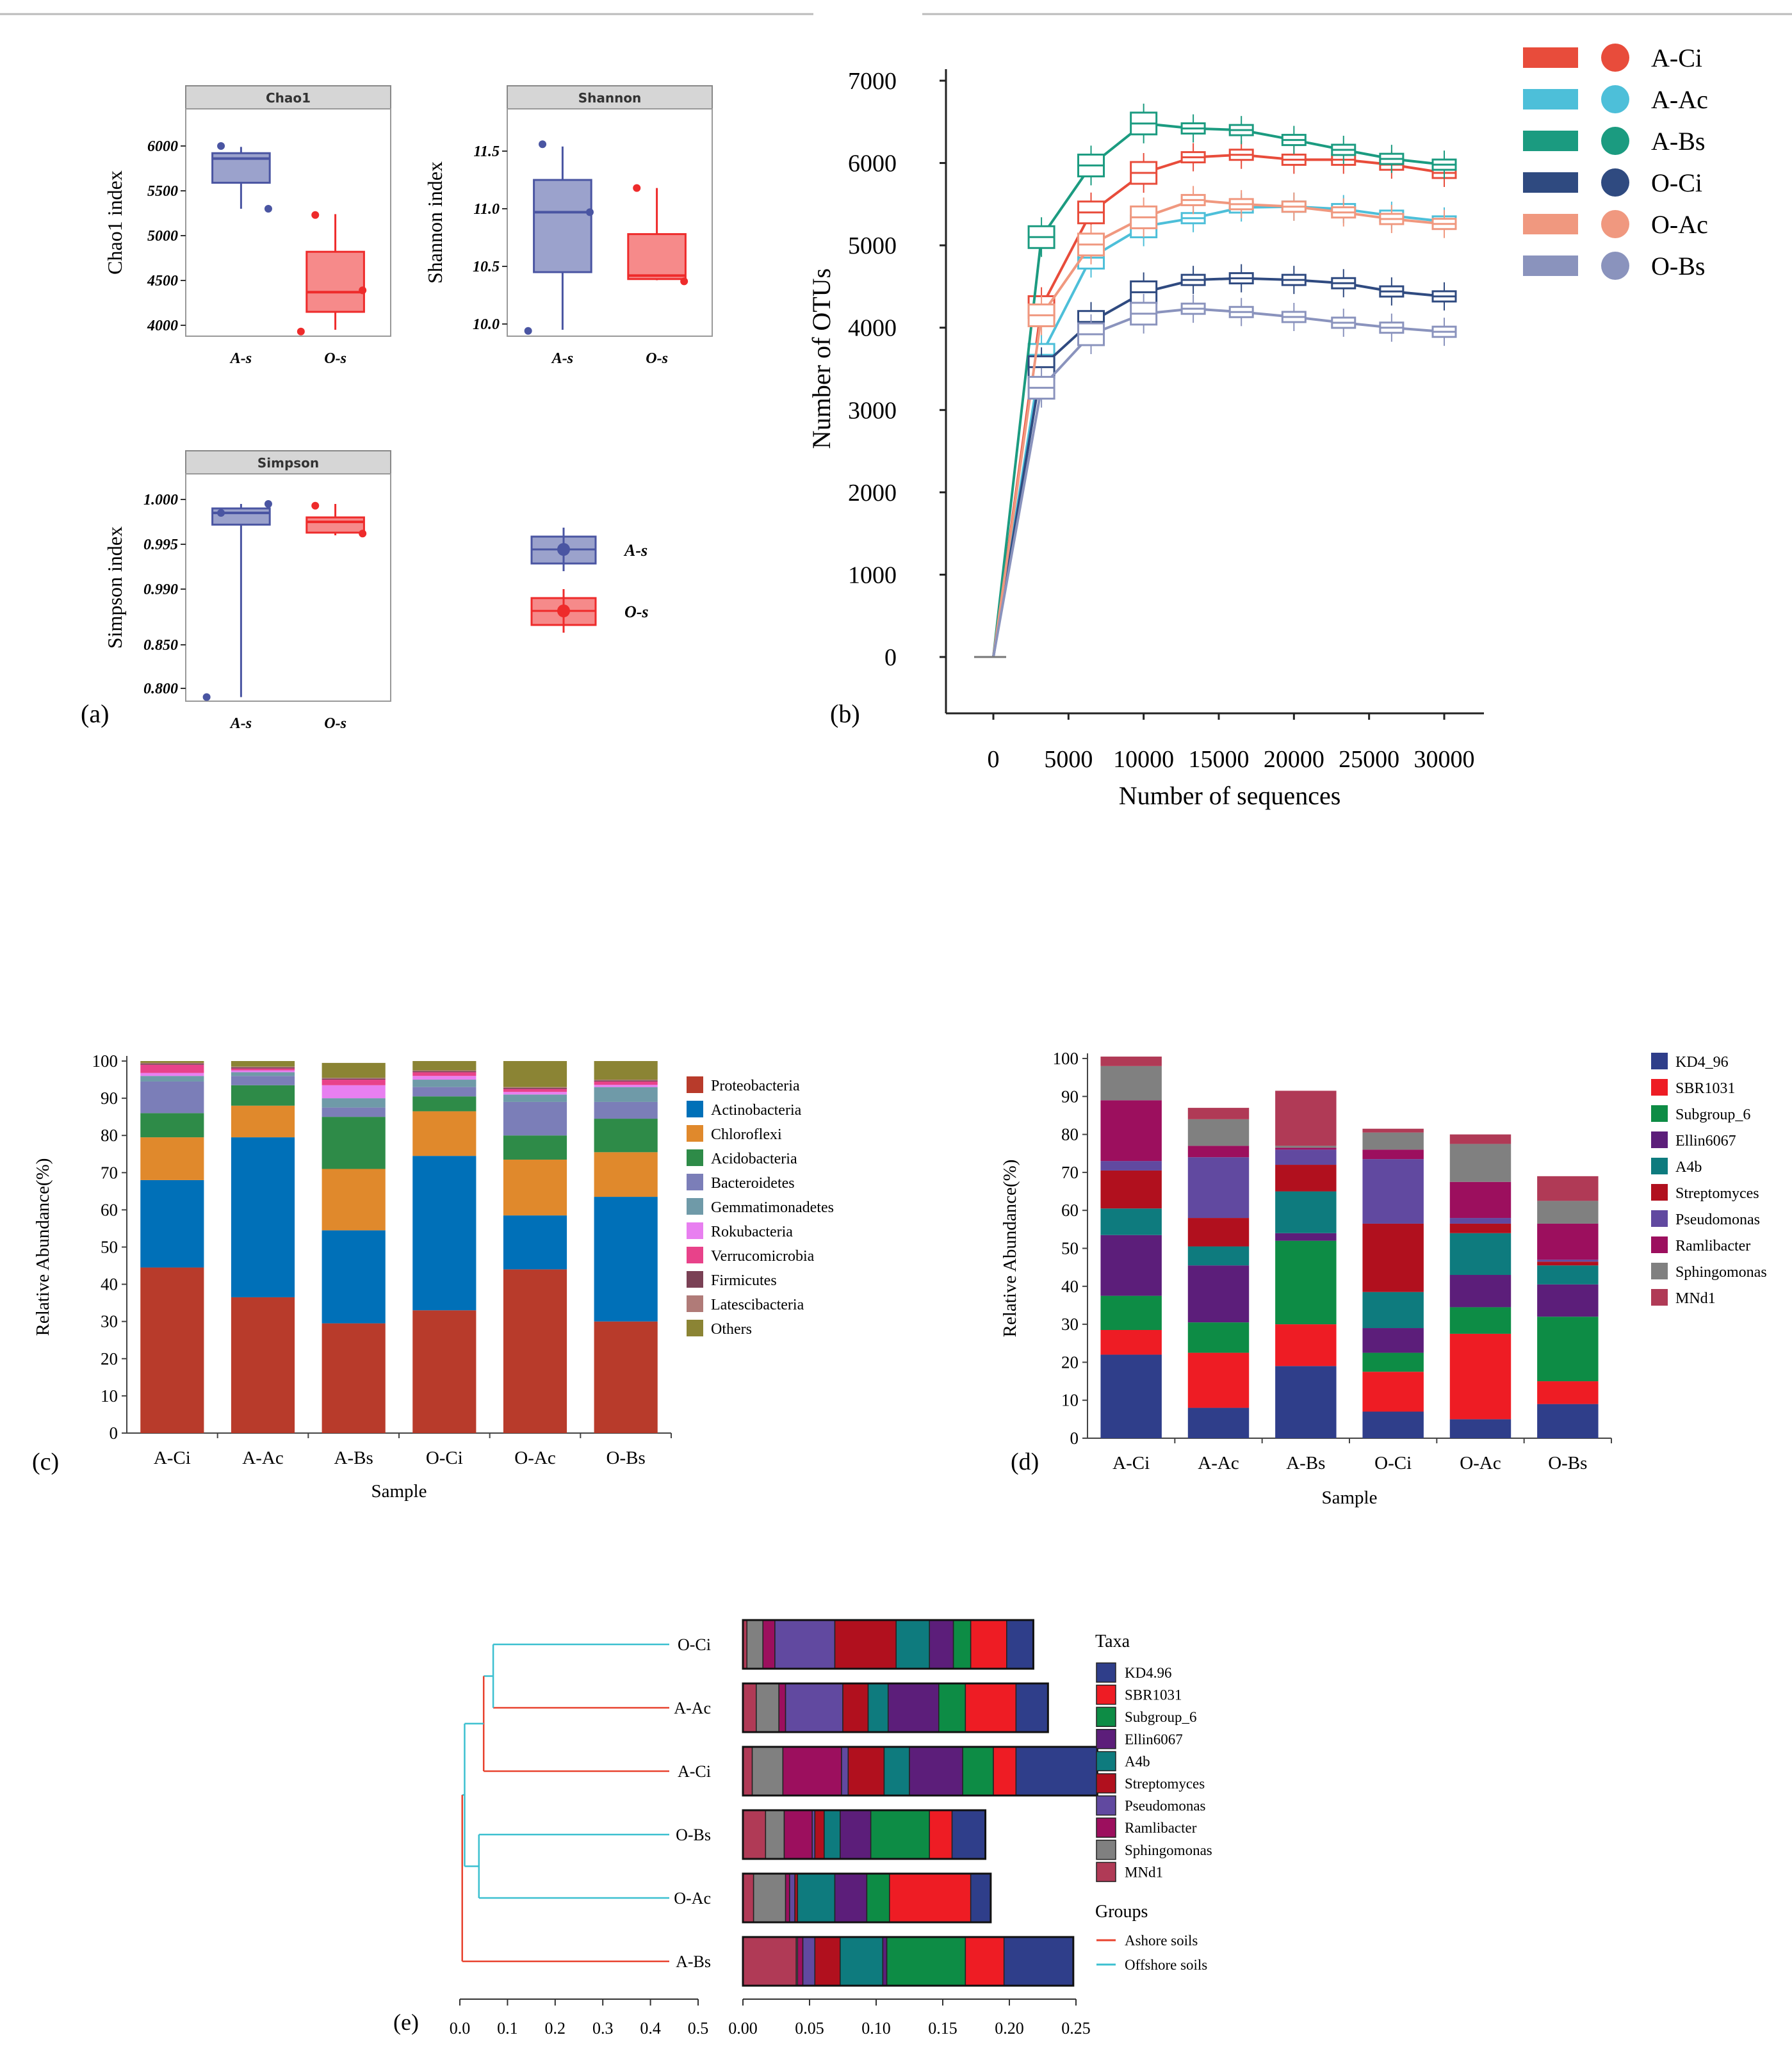 Image resolution: width=1792 pixels, height=2051 pixels. I want to click on bar-segment-KD4_96-A-Bs, so click(1306, 1402).